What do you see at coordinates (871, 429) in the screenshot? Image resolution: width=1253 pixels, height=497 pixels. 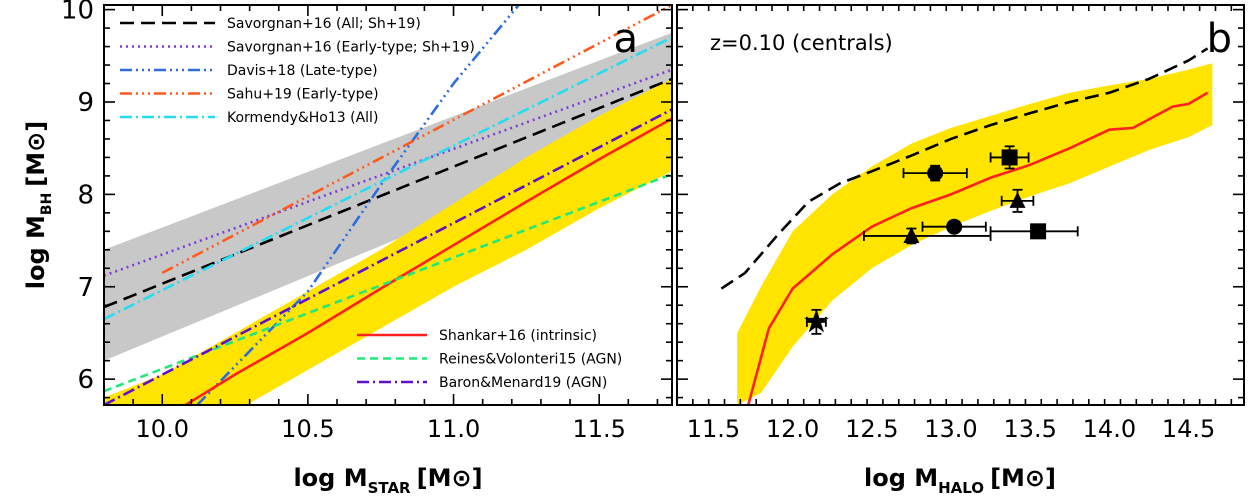 I see `panel-b-x-tick-label: 12.5` at bounding box center [871, 429].